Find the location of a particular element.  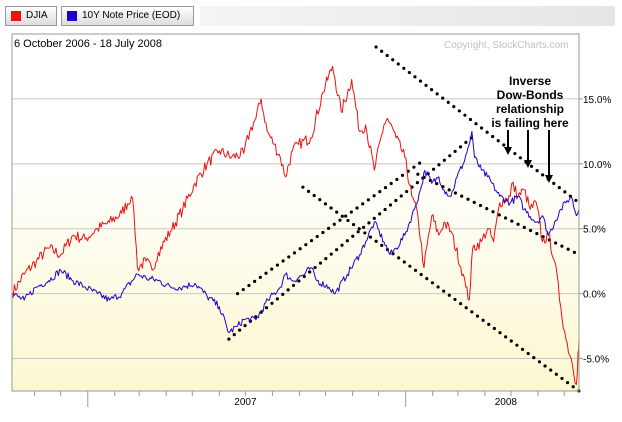

legend-item-10y-note: 10Y Note Price (EOD) is located at coordinates (127, 16).